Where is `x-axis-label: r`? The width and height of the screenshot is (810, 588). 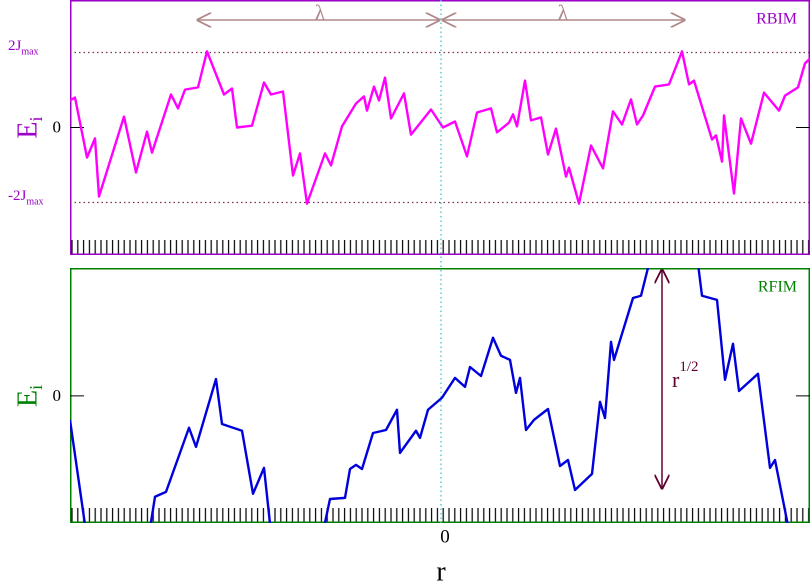 x-axis-label: r is located at coordinates (441, 571).